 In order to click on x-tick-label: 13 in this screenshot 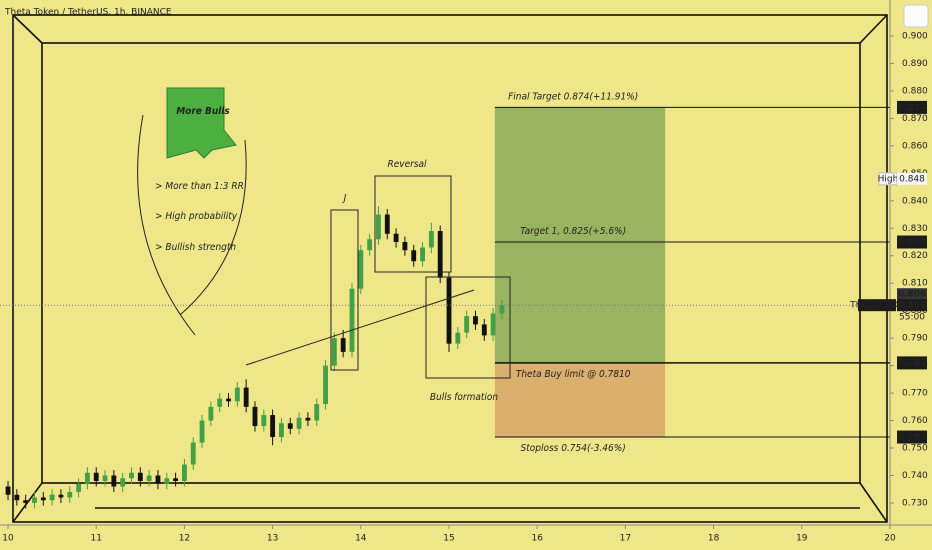, I will do `click(272, 539)`.